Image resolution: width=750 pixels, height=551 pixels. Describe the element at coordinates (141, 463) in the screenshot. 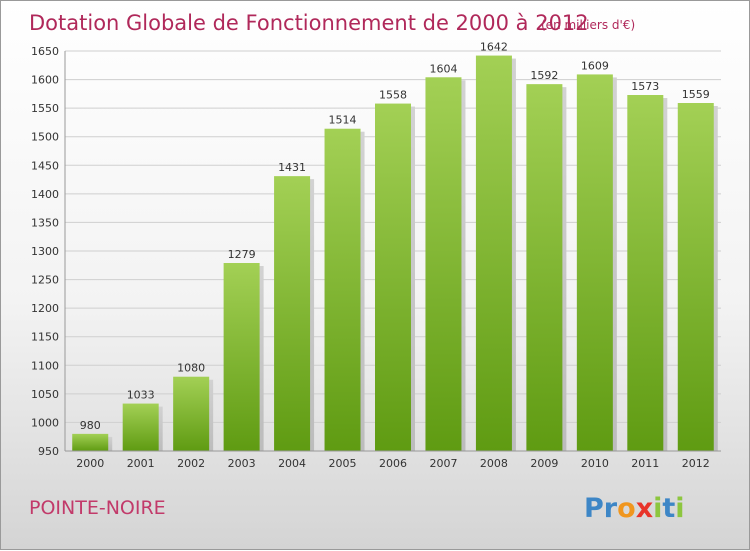

I see `x-tick-label: 2001` at that location.